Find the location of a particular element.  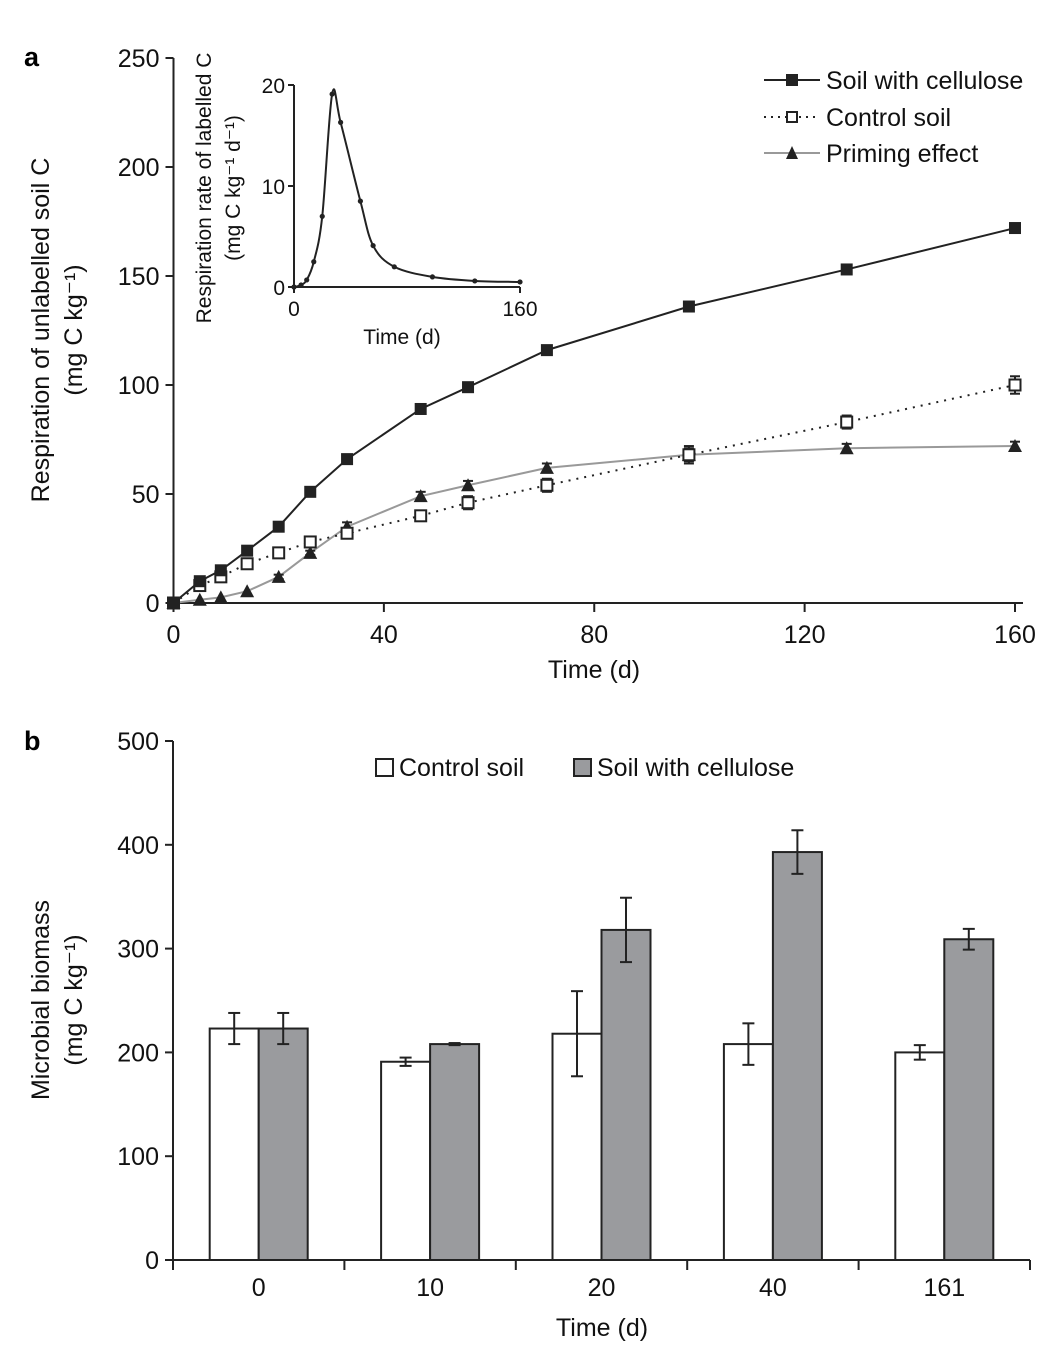

panel-b-y-tick-label: 100 is located at coordinates (138, 1157).